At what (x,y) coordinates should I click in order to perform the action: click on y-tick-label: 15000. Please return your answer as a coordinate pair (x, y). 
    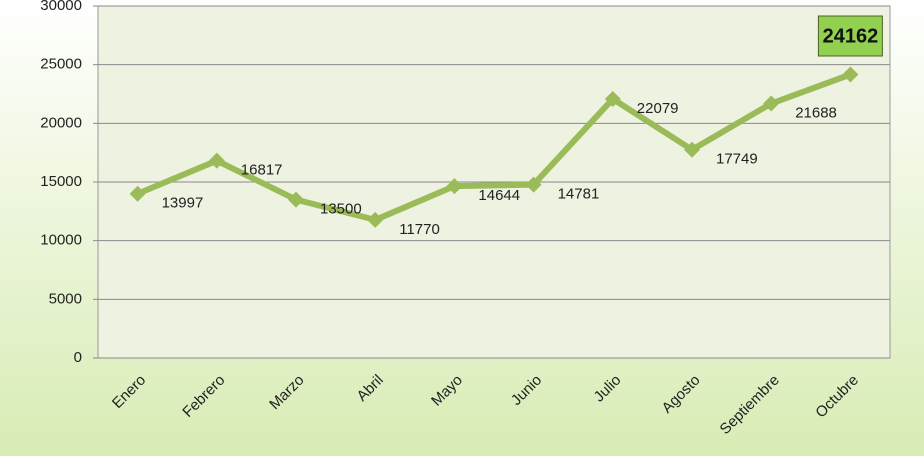
    Looking at the image, I should click on (61, 181).